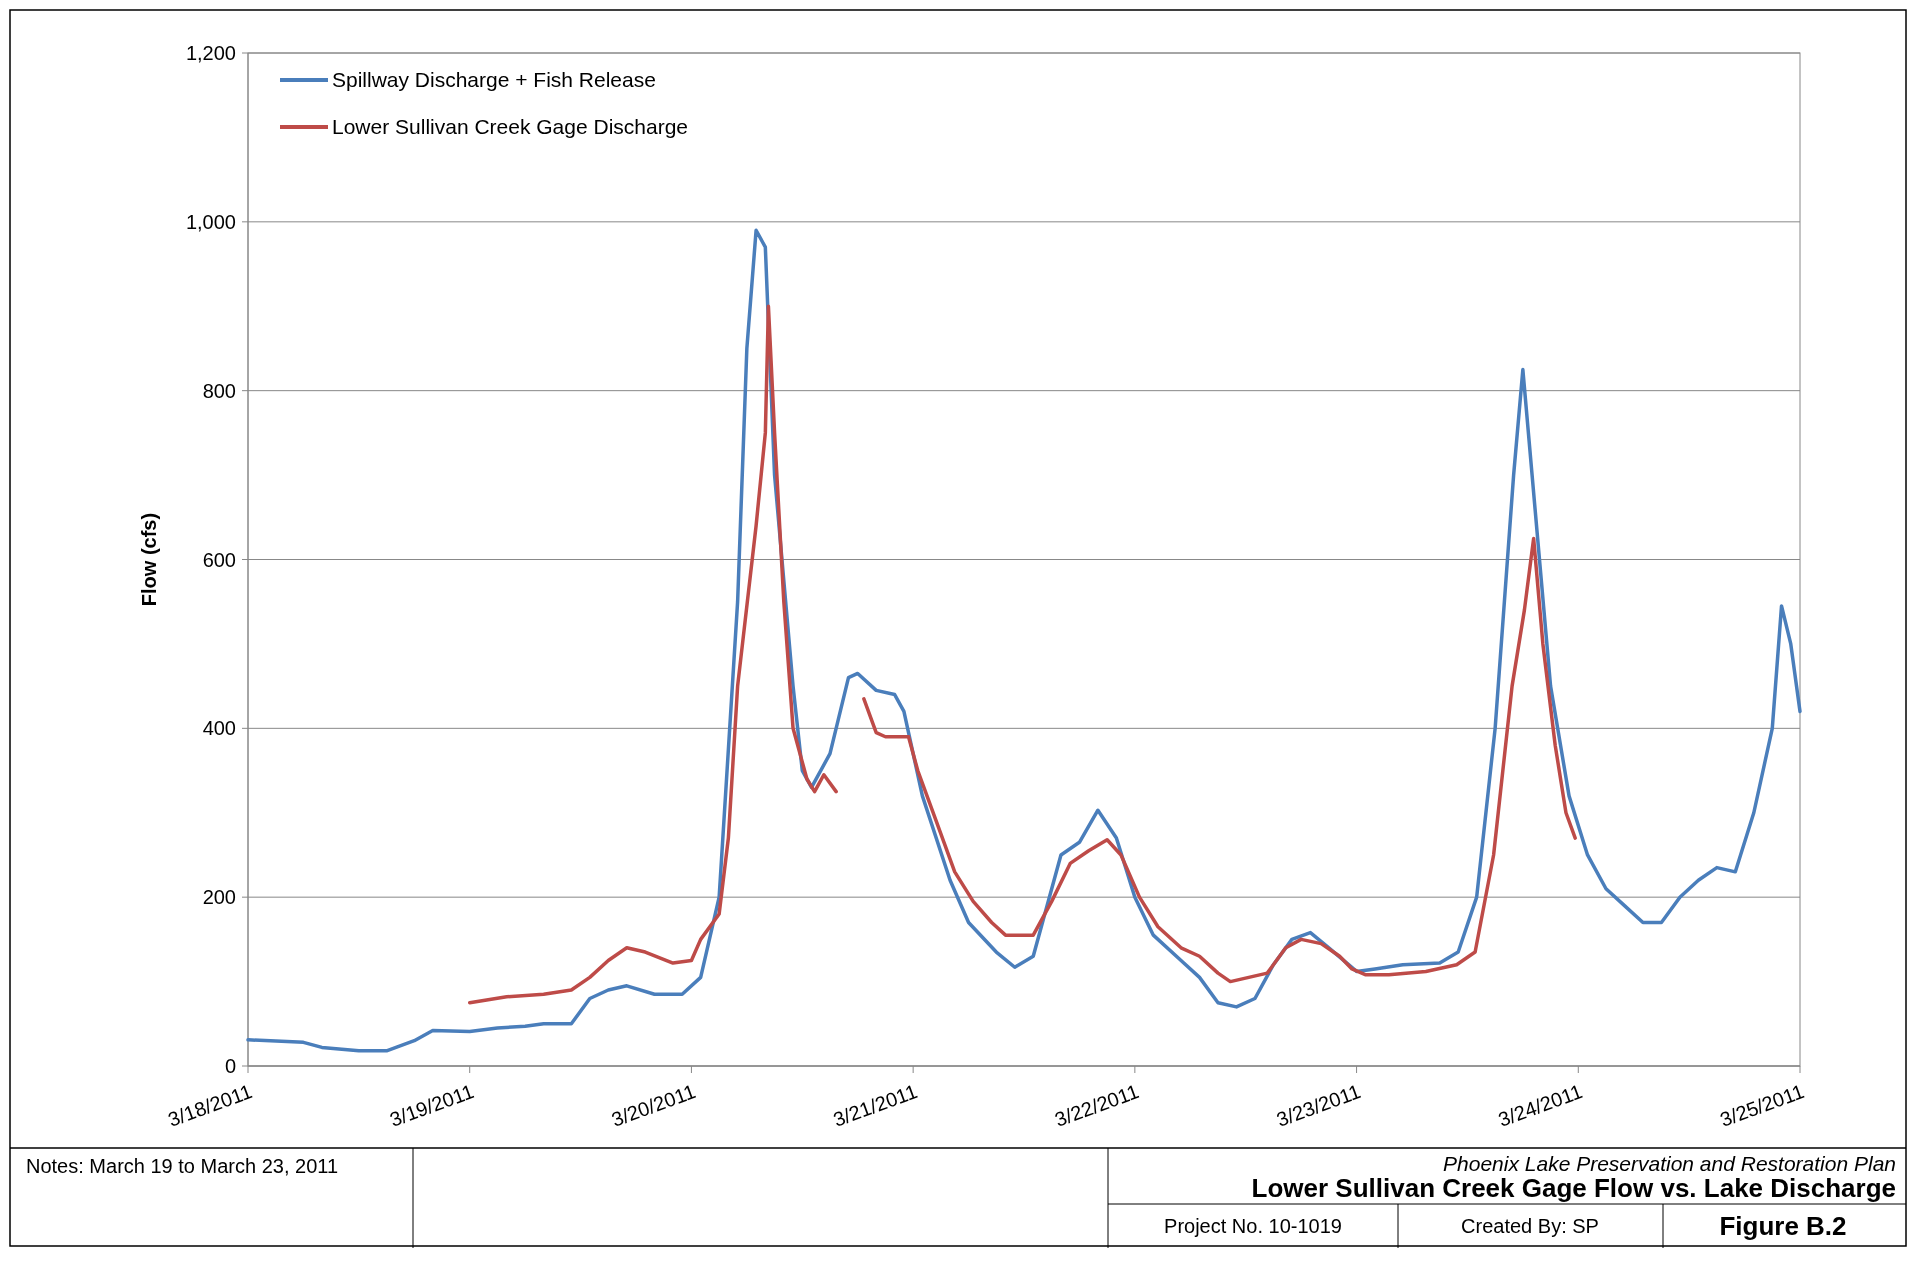 The image size is (1918, 1288). What do you see at coordinates (1783, 1226) in the screenshot?
I see `text: Figure B.2` at bounding box center [1783, 1226].